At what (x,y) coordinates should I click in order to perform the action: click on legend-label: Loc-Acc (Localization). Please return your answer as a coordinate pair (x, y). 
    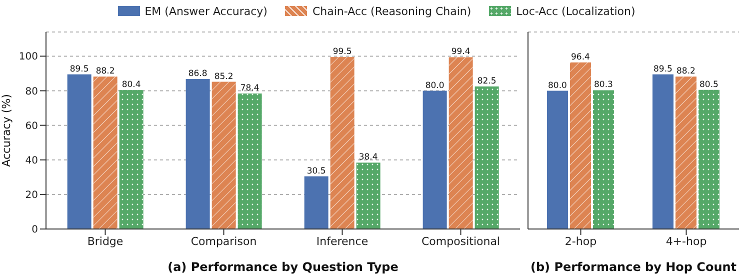
    Looking at the image, I should click on (576, 11).